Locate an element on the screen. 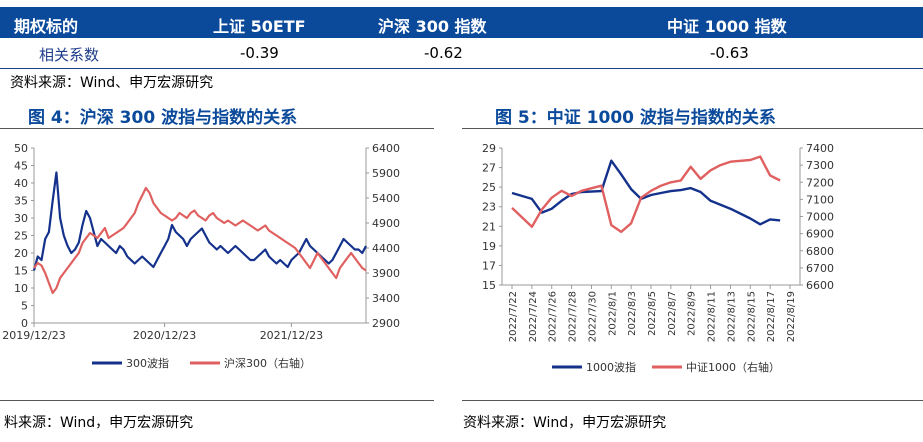 The height and width of the screenshot is (442, 923). y-left-tick-label: 50 is located at coordinates (21, 148).